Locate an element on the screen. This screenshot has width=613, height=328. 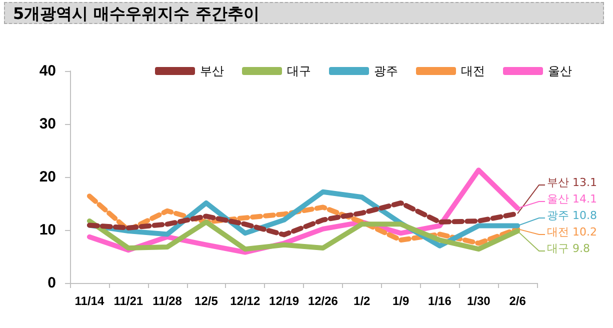
x-tick-label: 2/6 is located at coordinates (517, 301).